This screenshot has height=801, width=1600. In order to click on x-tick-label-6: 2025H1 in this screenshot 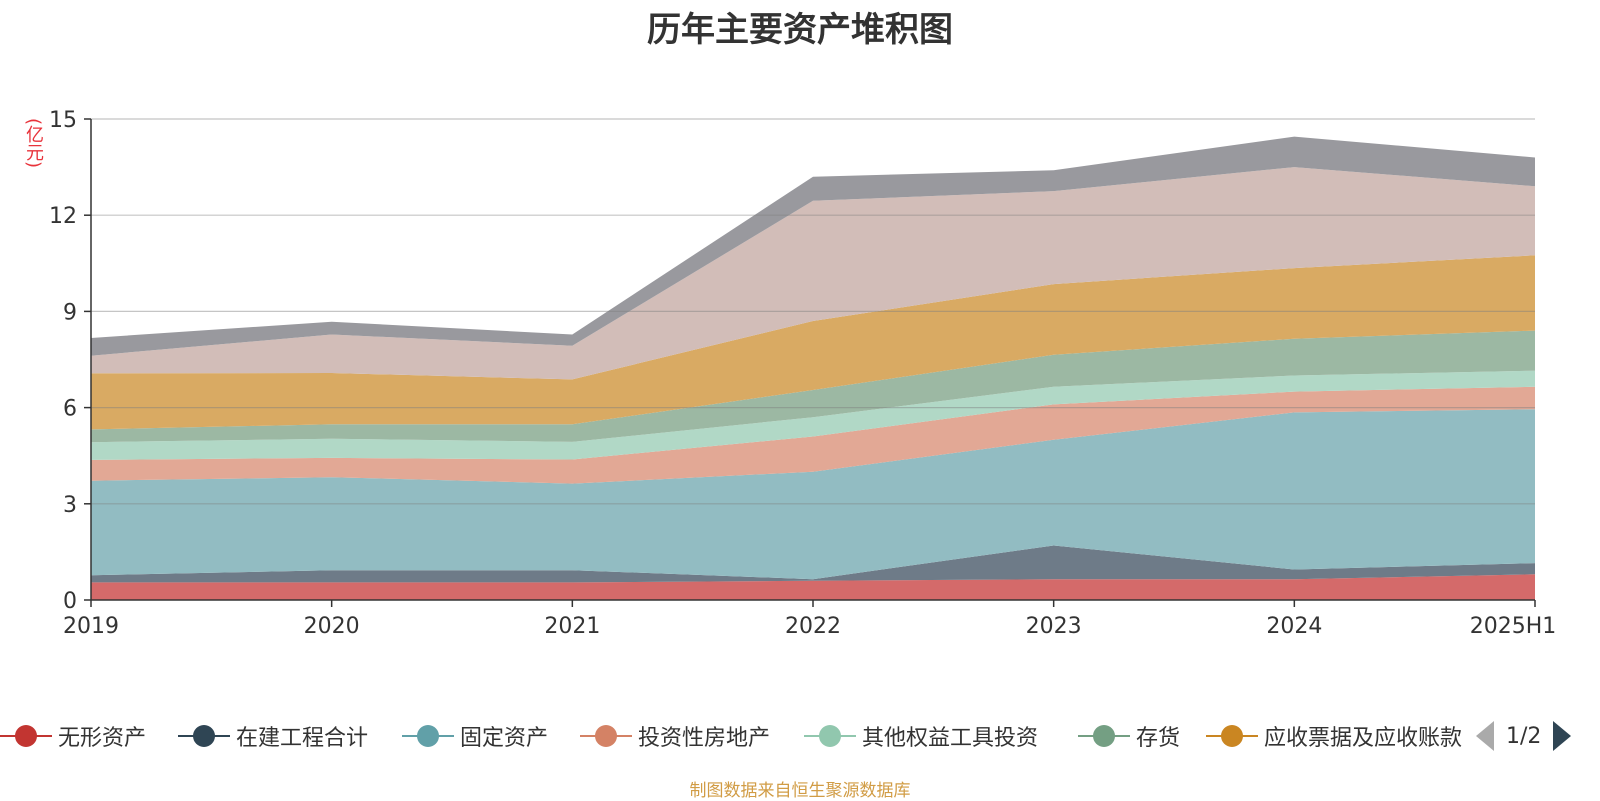, I will do `click(1513, 626)`.